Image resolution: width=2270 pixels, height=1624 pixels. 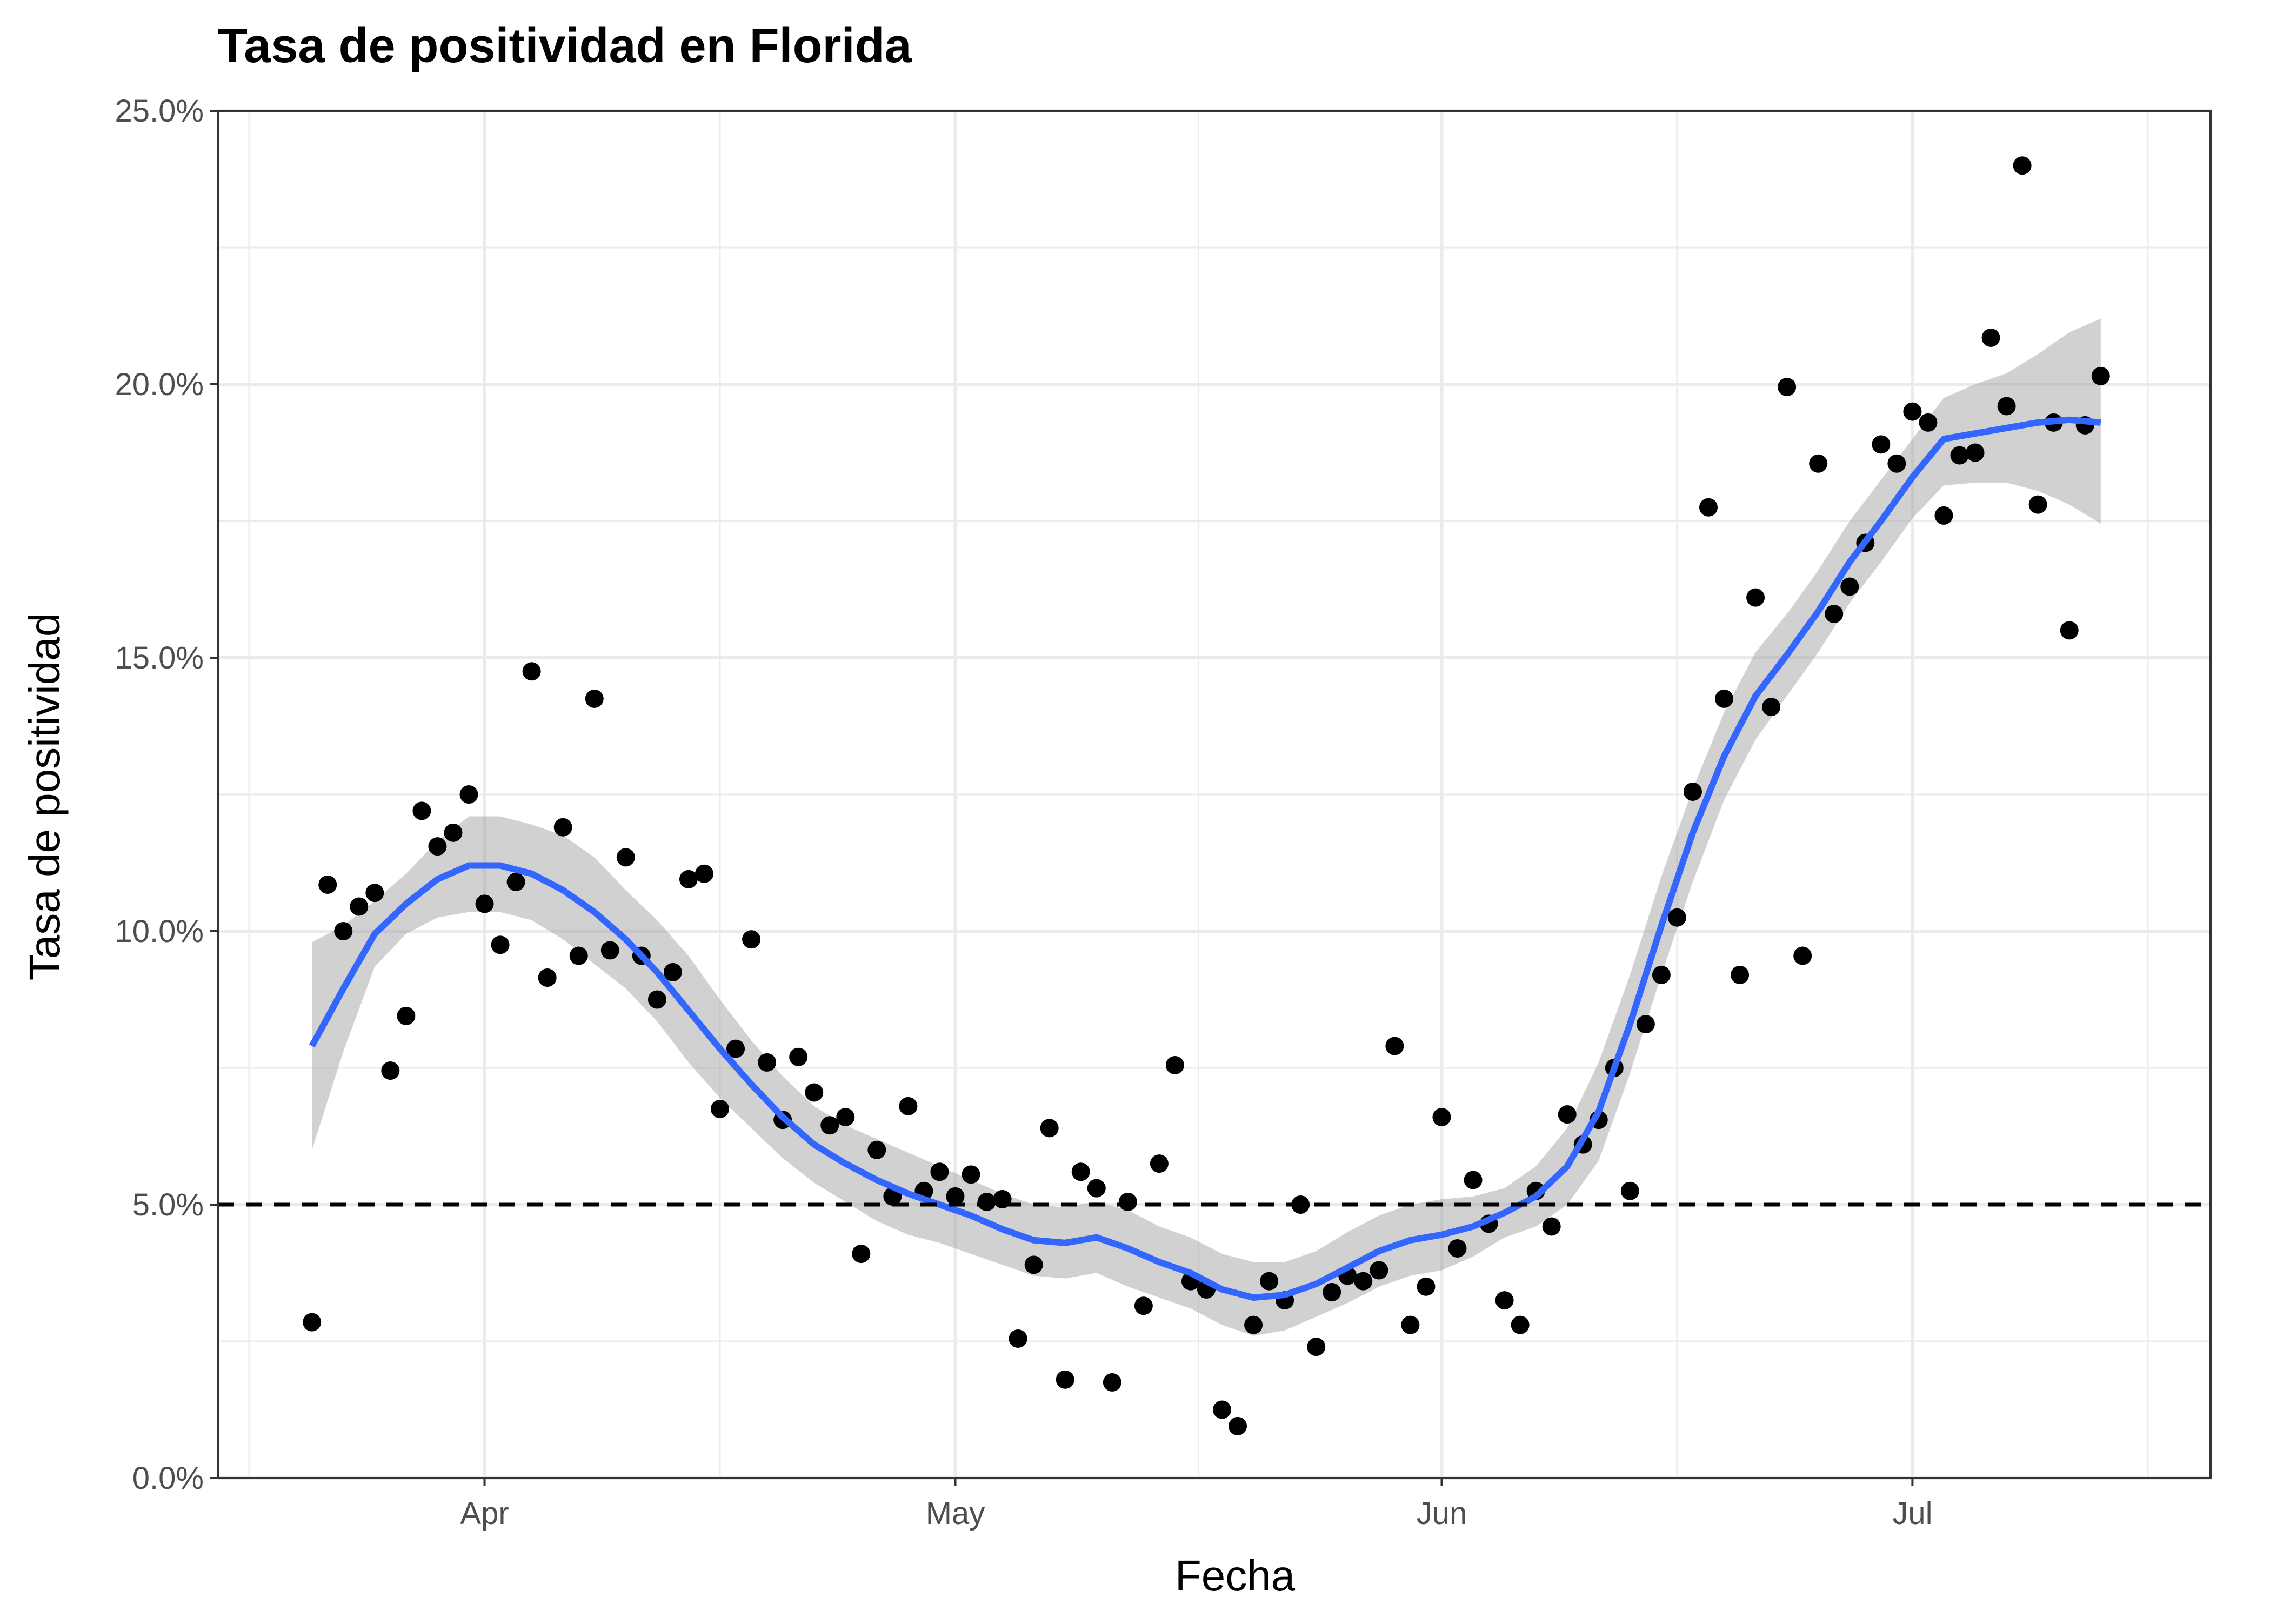 I want to click on x-tick-label: Jul, so click(x=1912, y=1514).